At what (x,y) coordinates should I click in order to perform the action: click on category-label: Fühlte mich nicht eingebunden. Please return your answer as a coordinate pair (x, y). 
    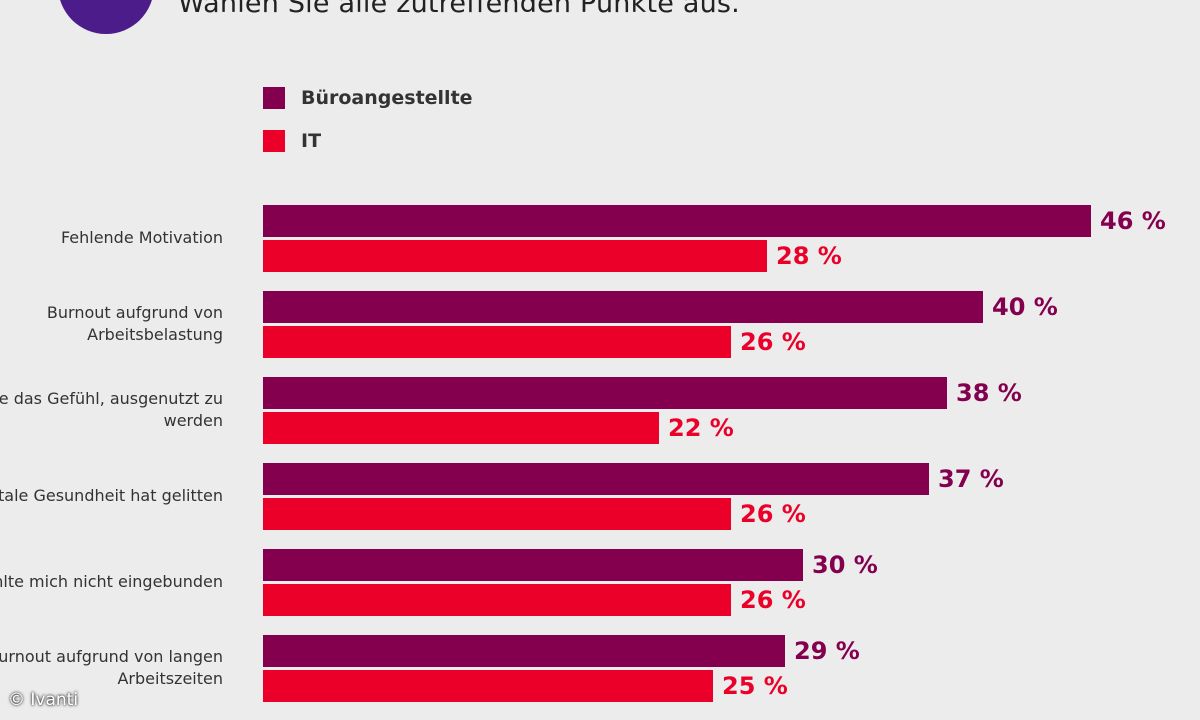
    Looking at the image, I should click on (111, 581).